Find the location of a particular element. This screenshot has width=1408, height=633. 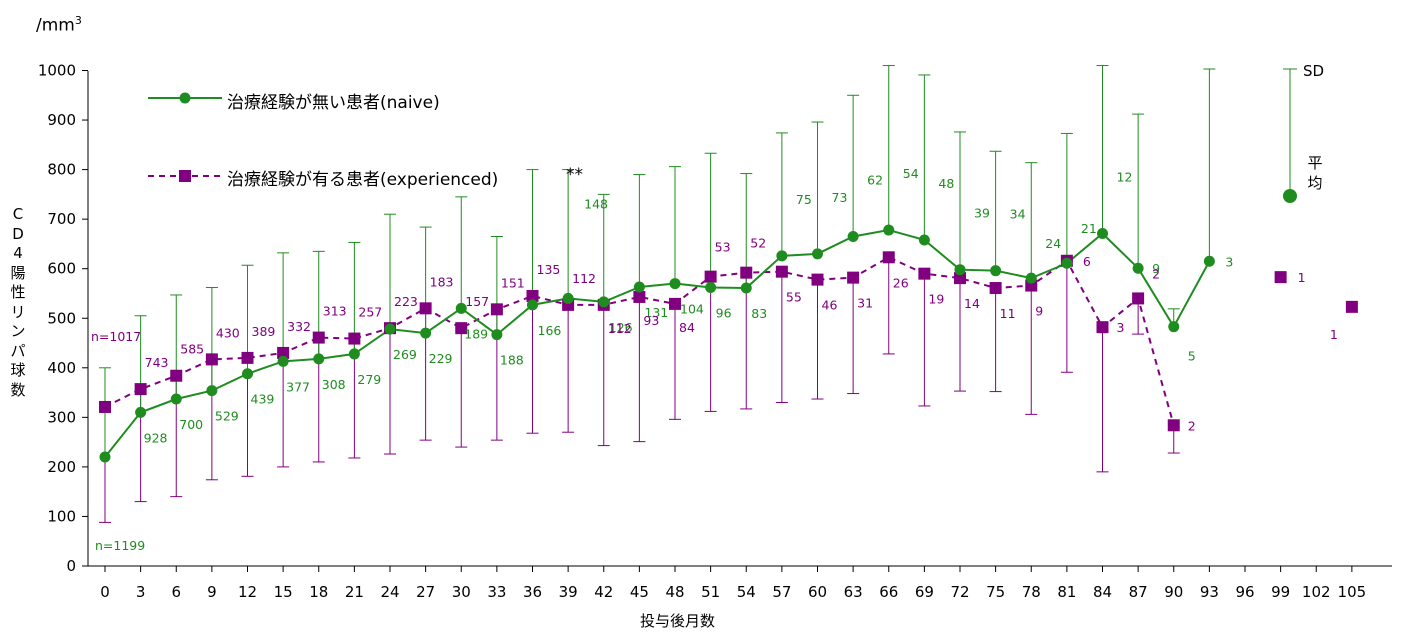

n-label-naive: 73 is located at coordinates (840, 197).